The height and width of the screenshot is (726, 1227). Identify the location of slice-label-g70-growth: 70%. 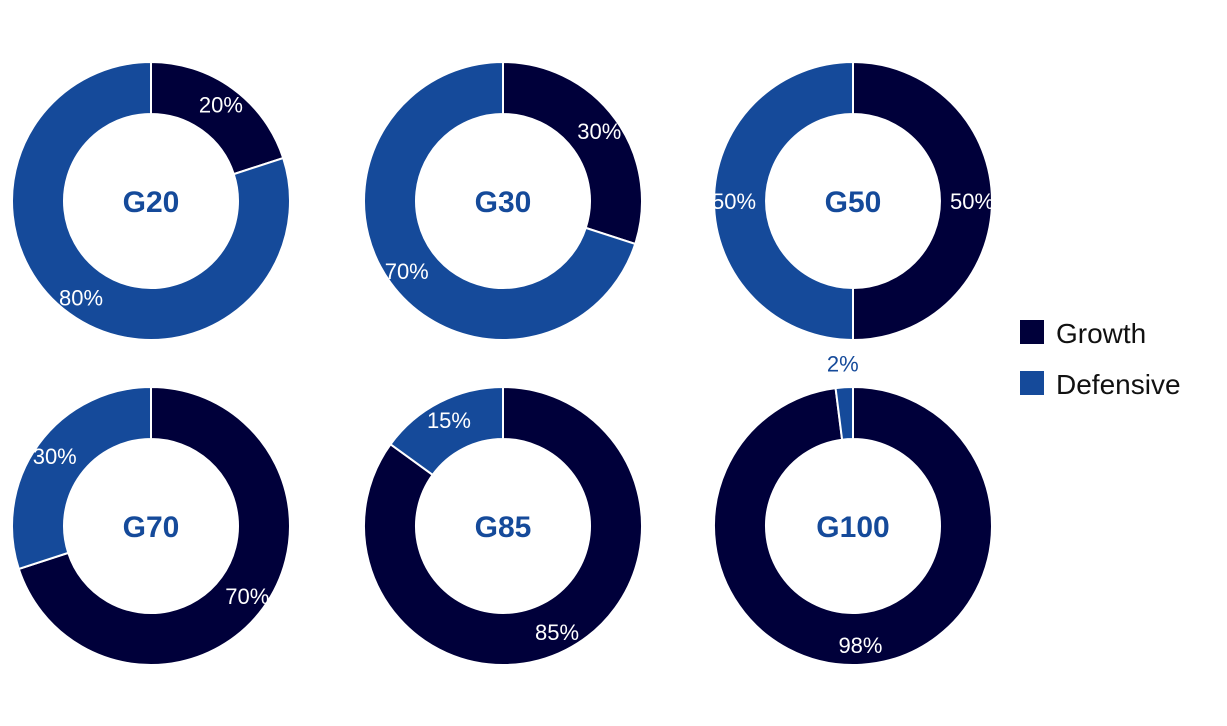
(247, 596).